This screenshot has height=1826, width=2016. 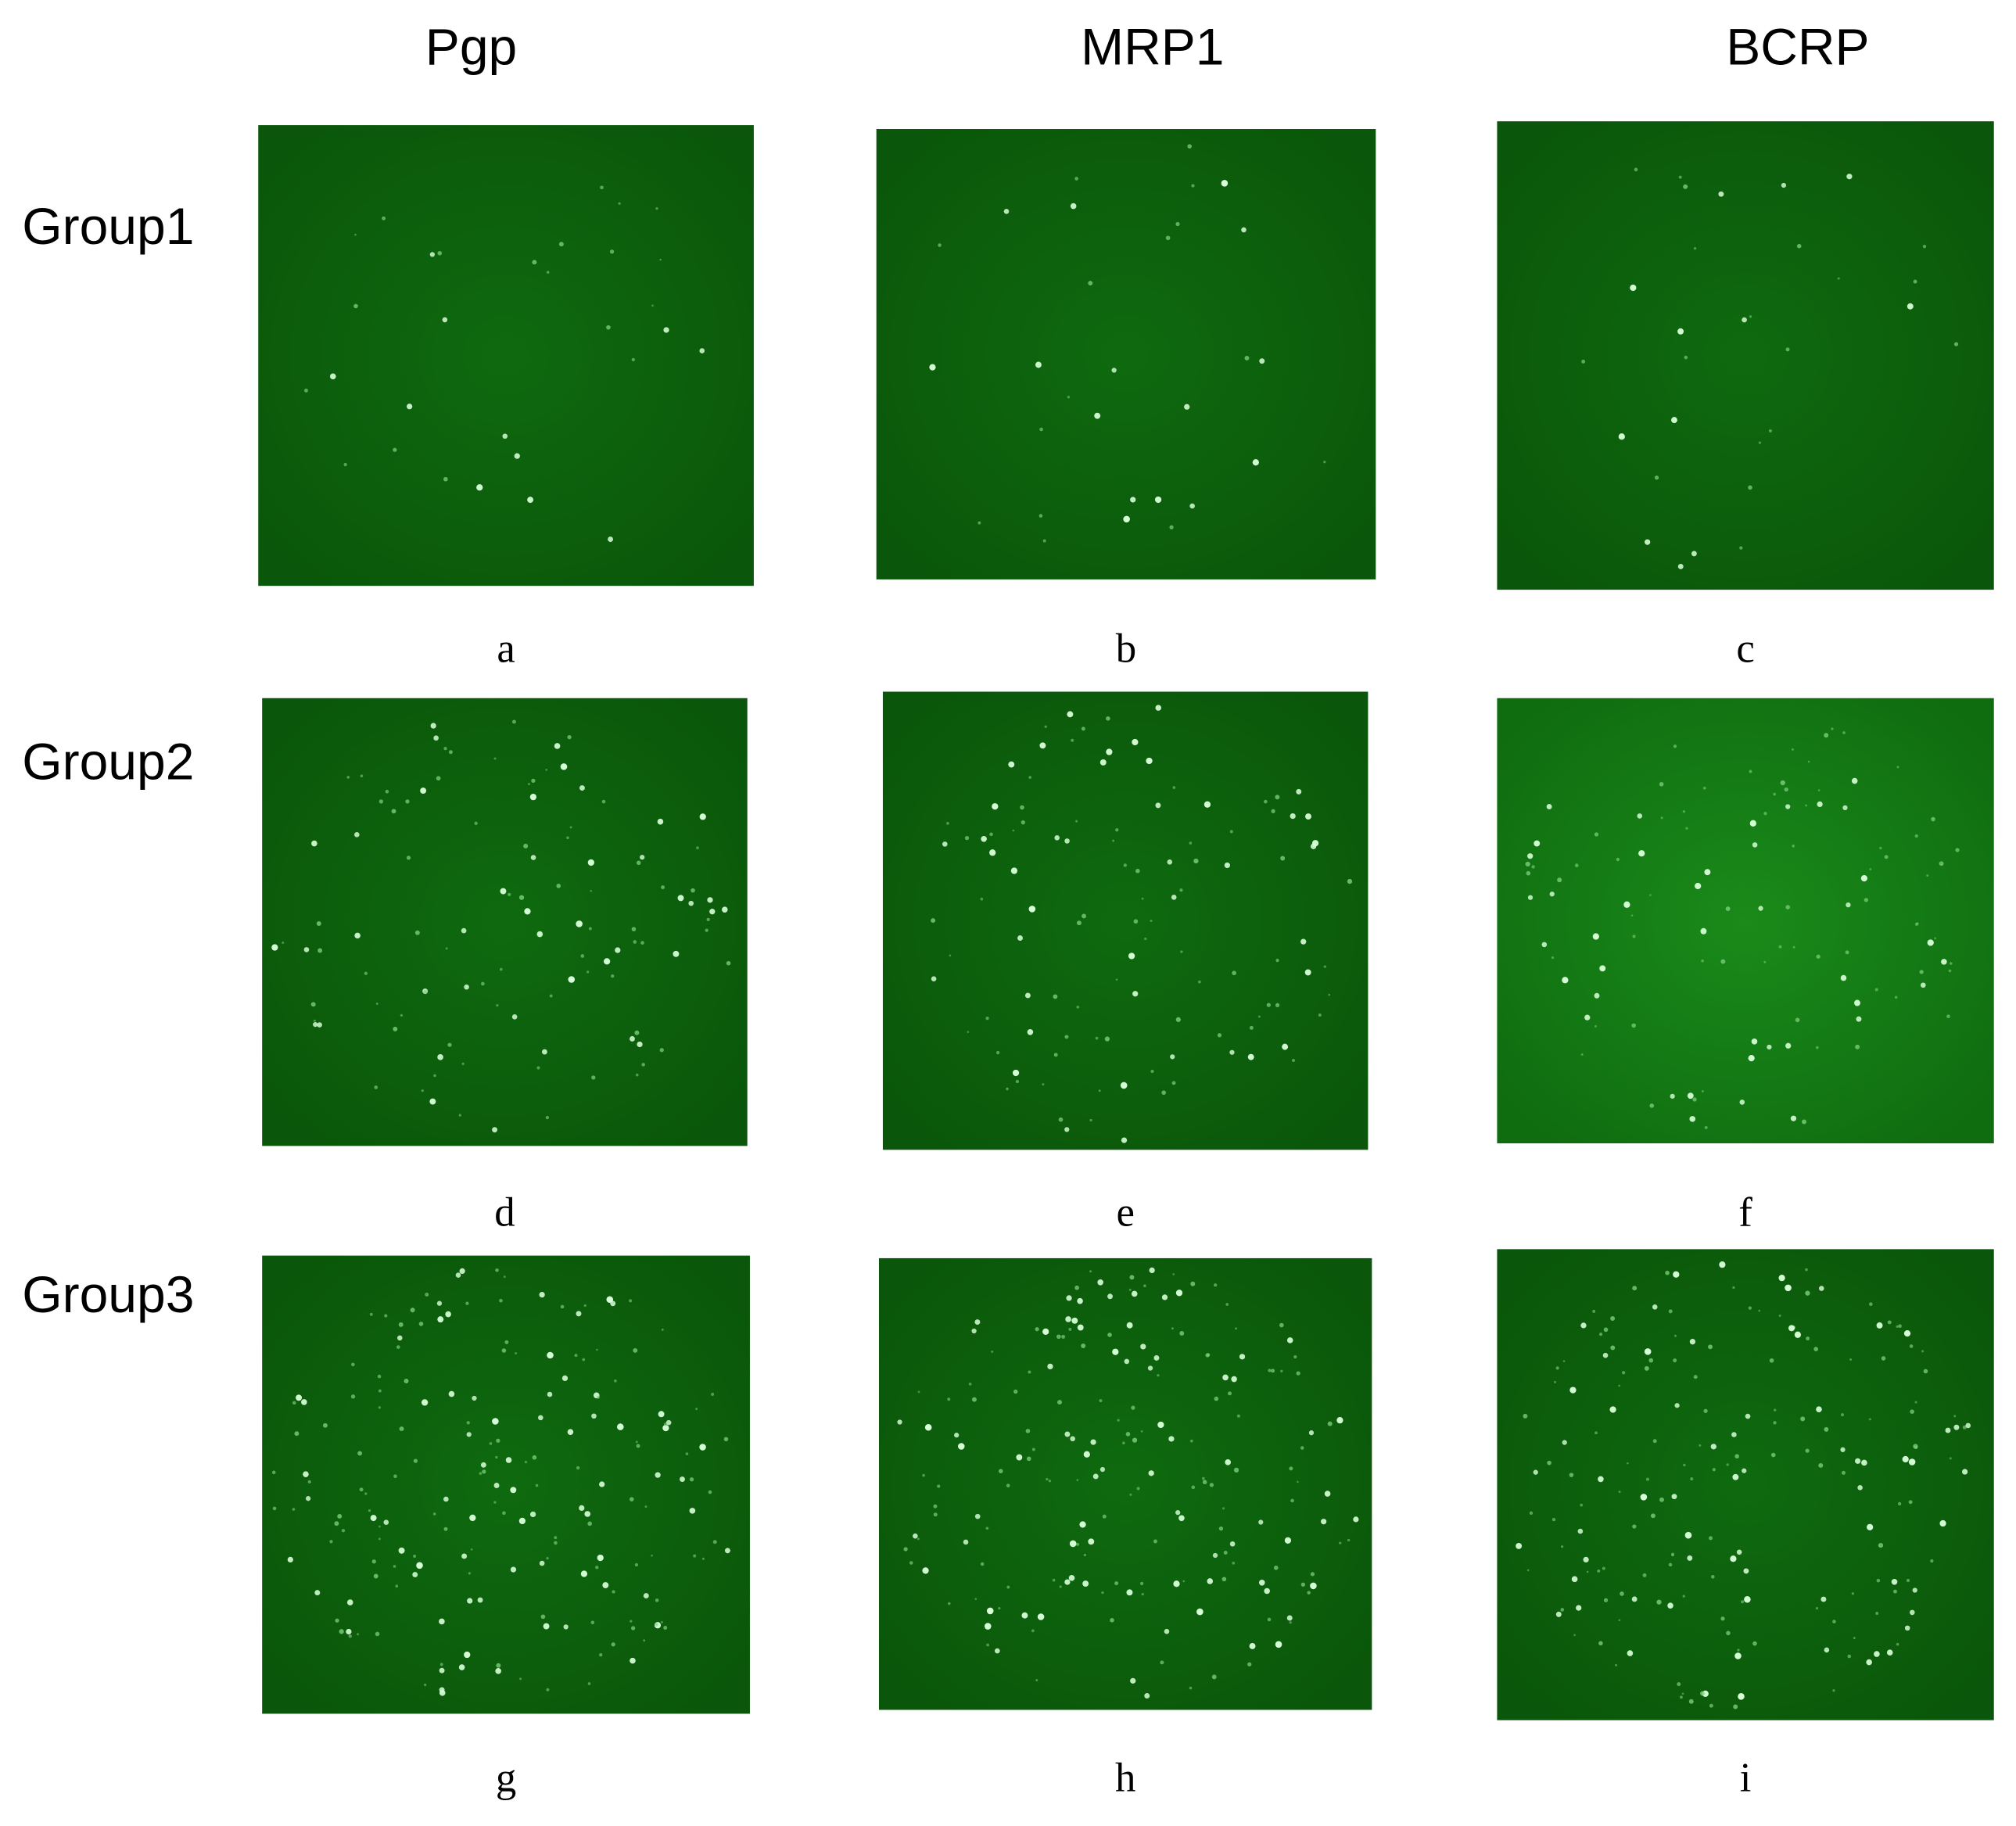 What do you see at coordinates (471, 47) in the screenshot?
I see `column-header: Pgp` at bounding box center [471, 47].